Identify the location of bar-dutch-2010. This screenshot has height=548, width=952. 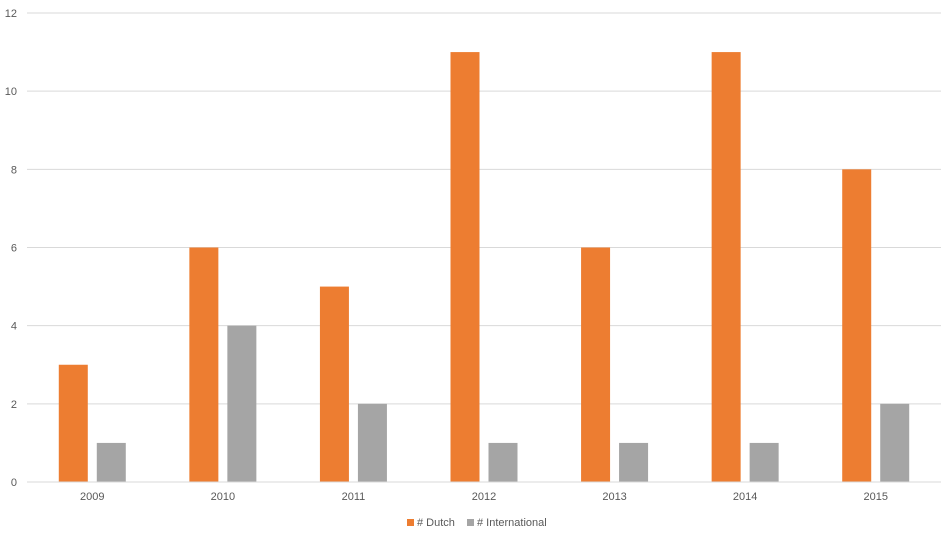
(204, 364).